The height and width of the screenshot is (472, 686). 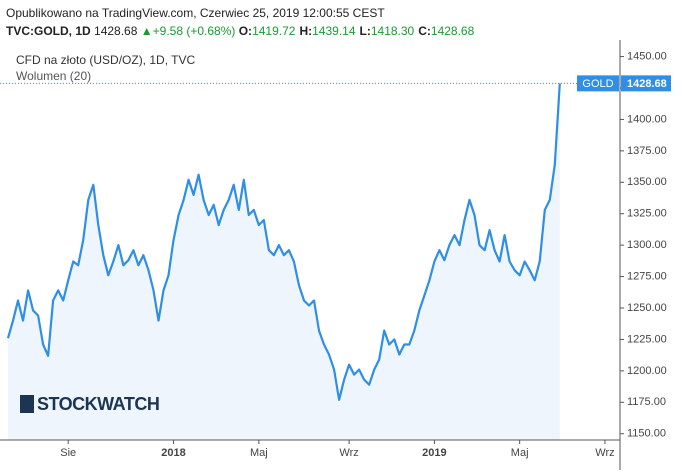 What do you see at coordinates (647, 276) in the screenshot?
I see `y-tick-label: 1275.00` at bounding box center [647, 276].